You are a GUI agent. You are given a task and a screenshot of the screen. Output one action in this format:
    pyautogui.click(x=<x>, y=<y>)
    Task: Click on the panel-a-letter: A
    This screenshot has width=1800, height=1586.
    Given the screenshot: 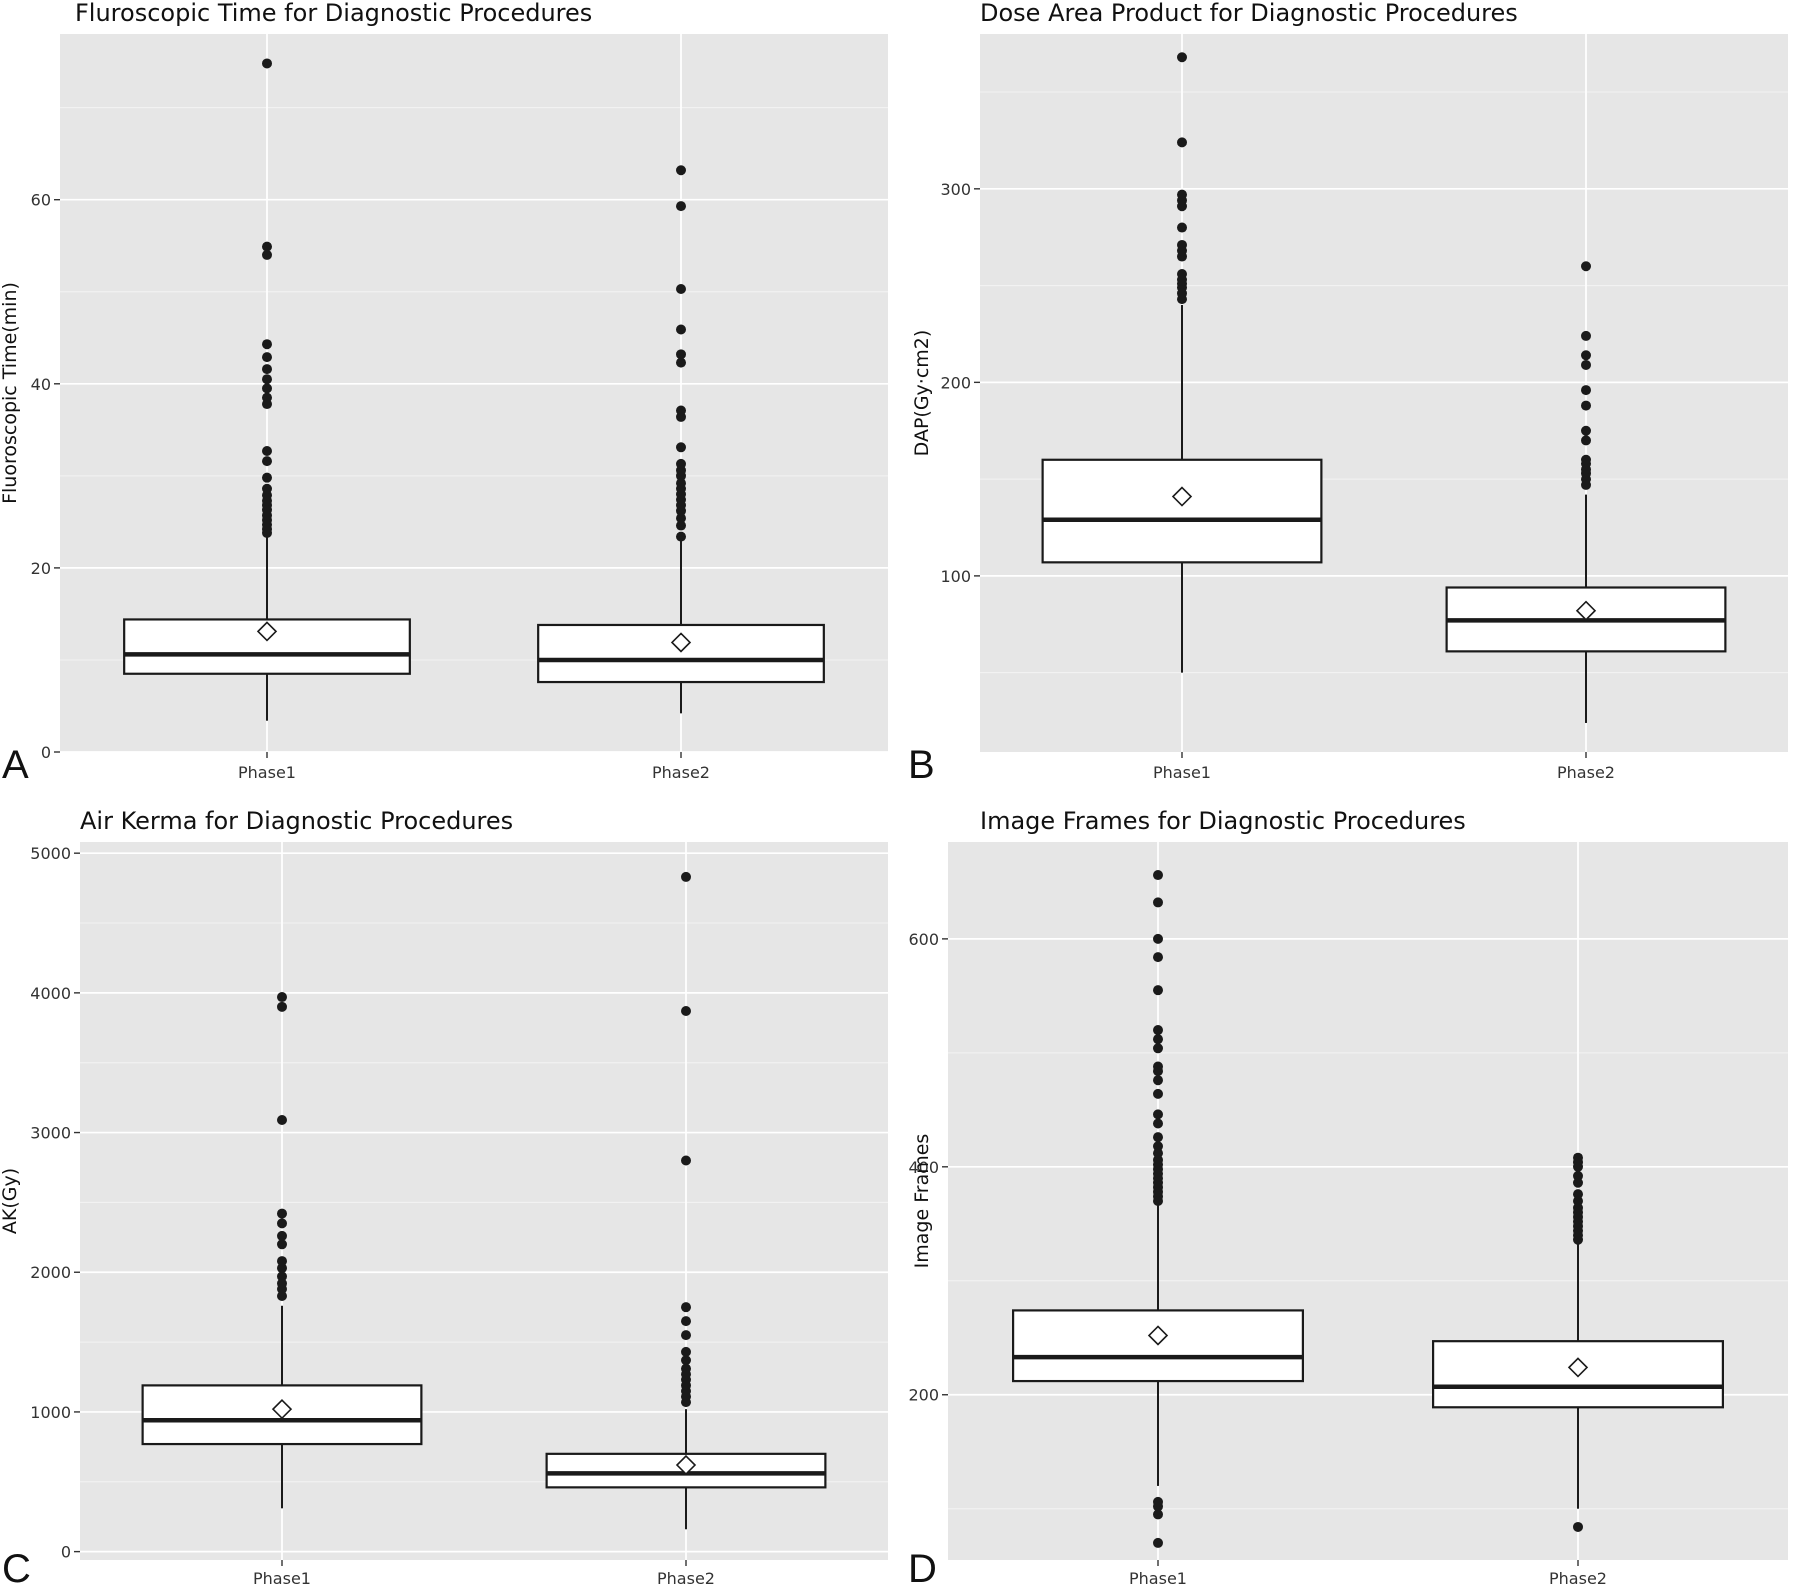 What is the action you would take?
    pyautogui.click(x=15, y=765)
    